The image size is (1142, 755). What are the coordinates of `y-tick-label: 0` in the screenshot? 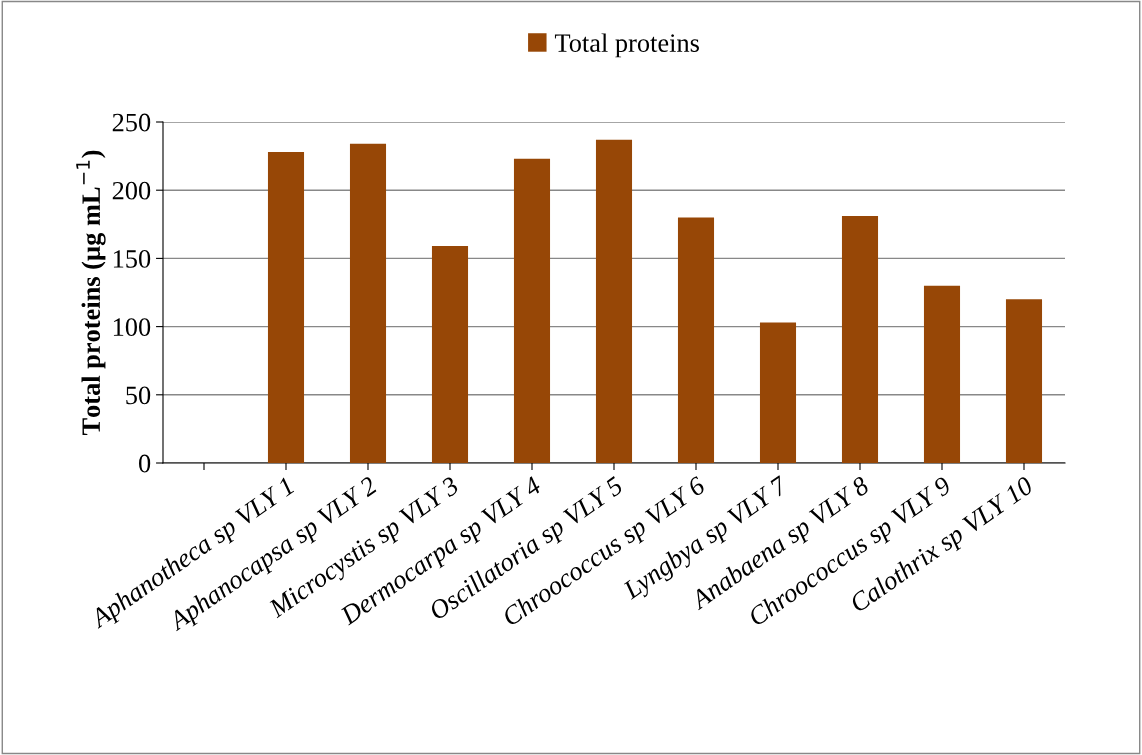 It's located at (145, 463).